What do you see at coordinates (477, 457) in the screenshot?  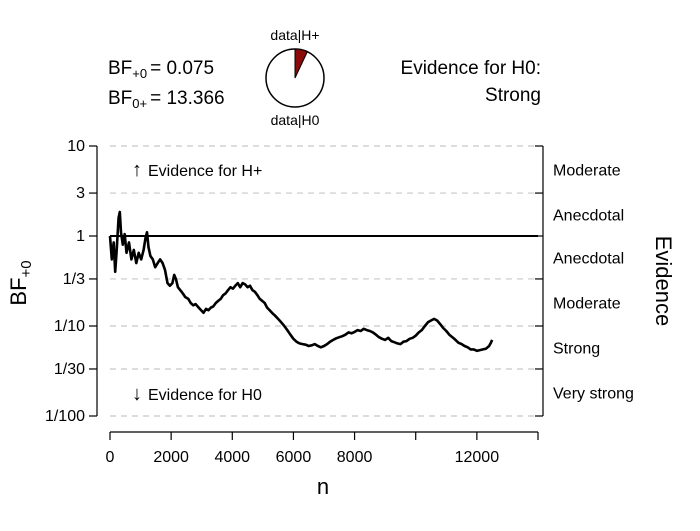 I see `x-tick-label: 12000` at bounding box center [477, 457].